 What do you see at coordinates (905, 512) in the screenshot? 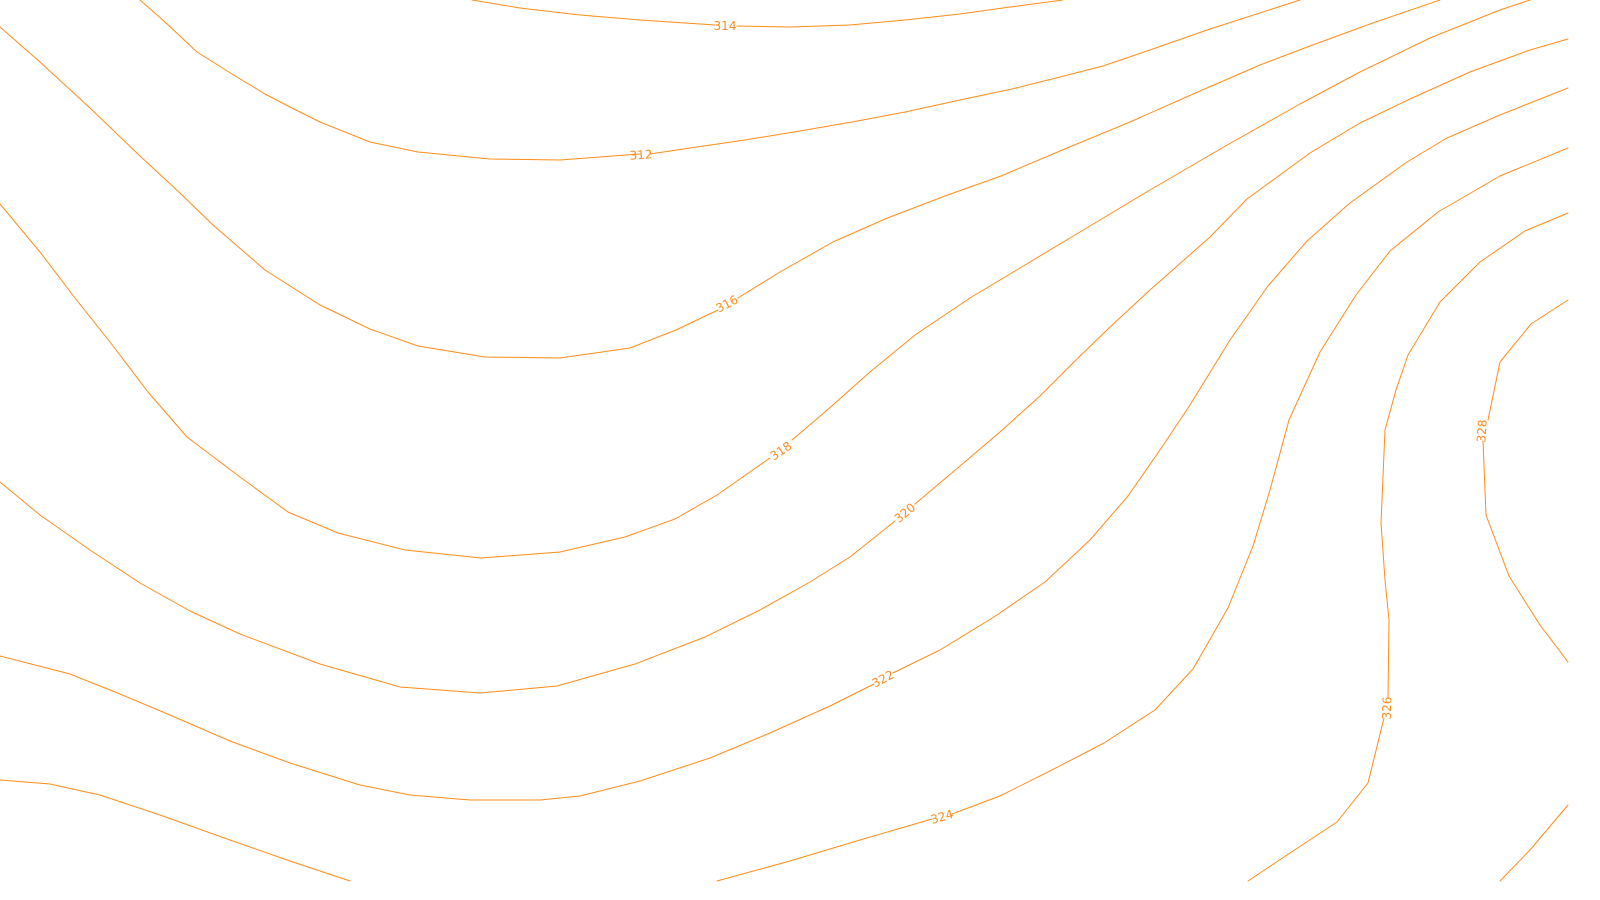
I see `contour-label-320: 320` at bounding box center [905, 512].